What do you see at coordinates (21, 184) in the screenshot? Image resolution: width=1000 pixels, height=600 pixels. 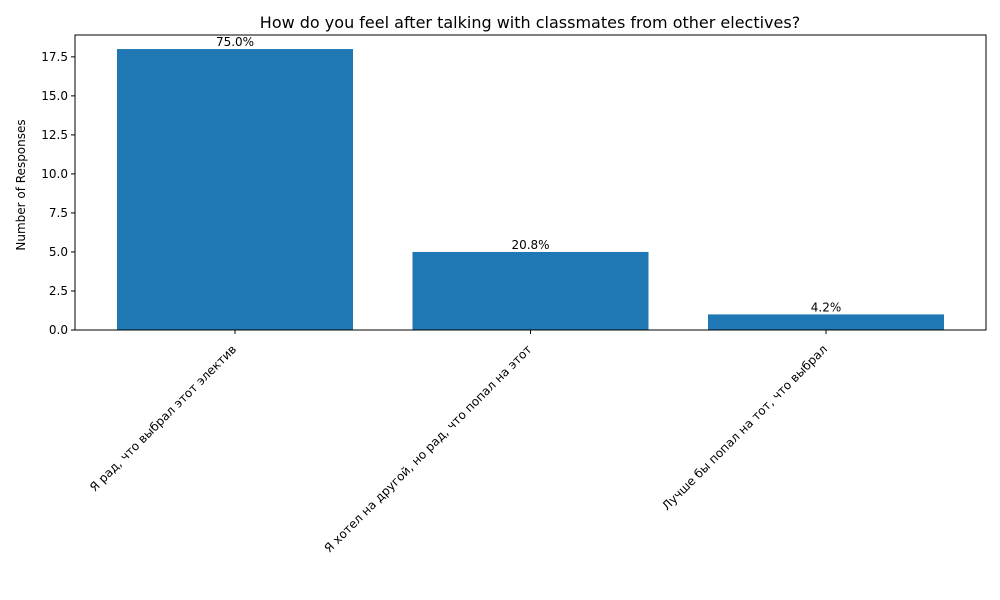 I see `y-axis-label: Number of Responses` at bounding box center [21, 184].